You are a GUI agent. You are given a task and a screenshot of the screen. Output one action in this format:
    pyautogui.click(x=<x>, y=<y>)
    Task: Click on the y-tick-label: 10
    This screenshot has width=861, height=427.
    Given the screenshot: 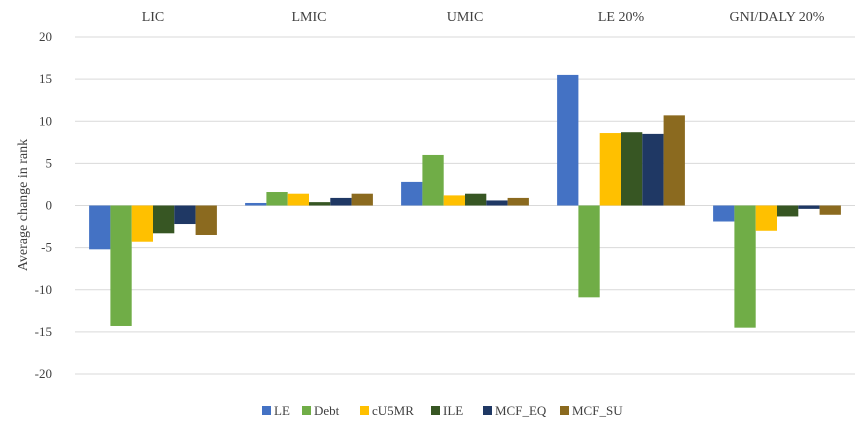 What is the action you would take?
    pyautogui.click(x=45, y=120)
    